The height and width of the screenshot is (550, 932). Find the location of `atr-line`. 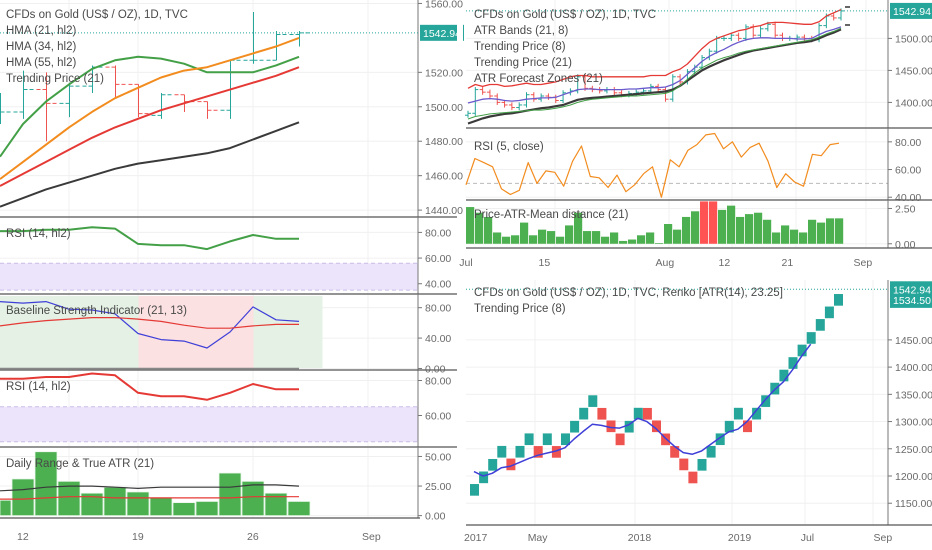

atr-line is located at coordinates (150, 488).